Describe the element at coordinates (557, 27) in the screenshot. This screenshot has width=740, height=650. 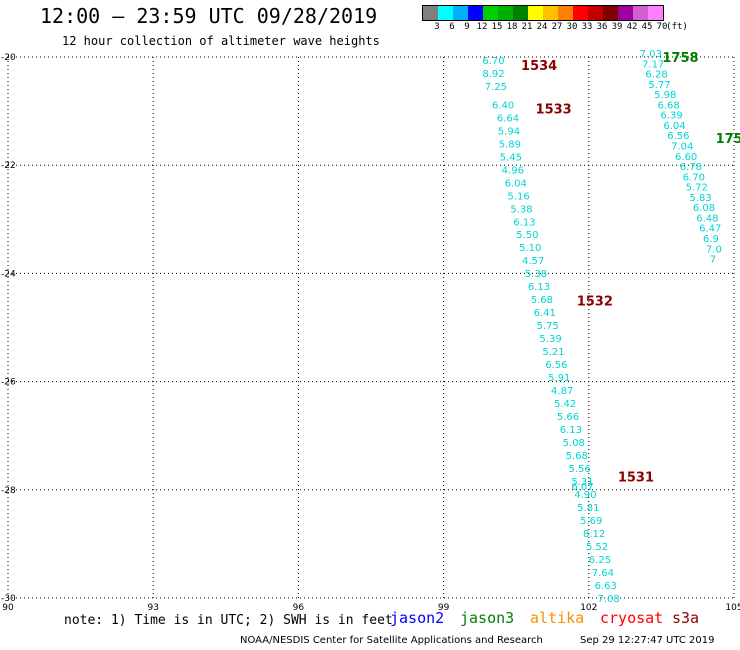
I see `color-scale-label: 27` at that location.